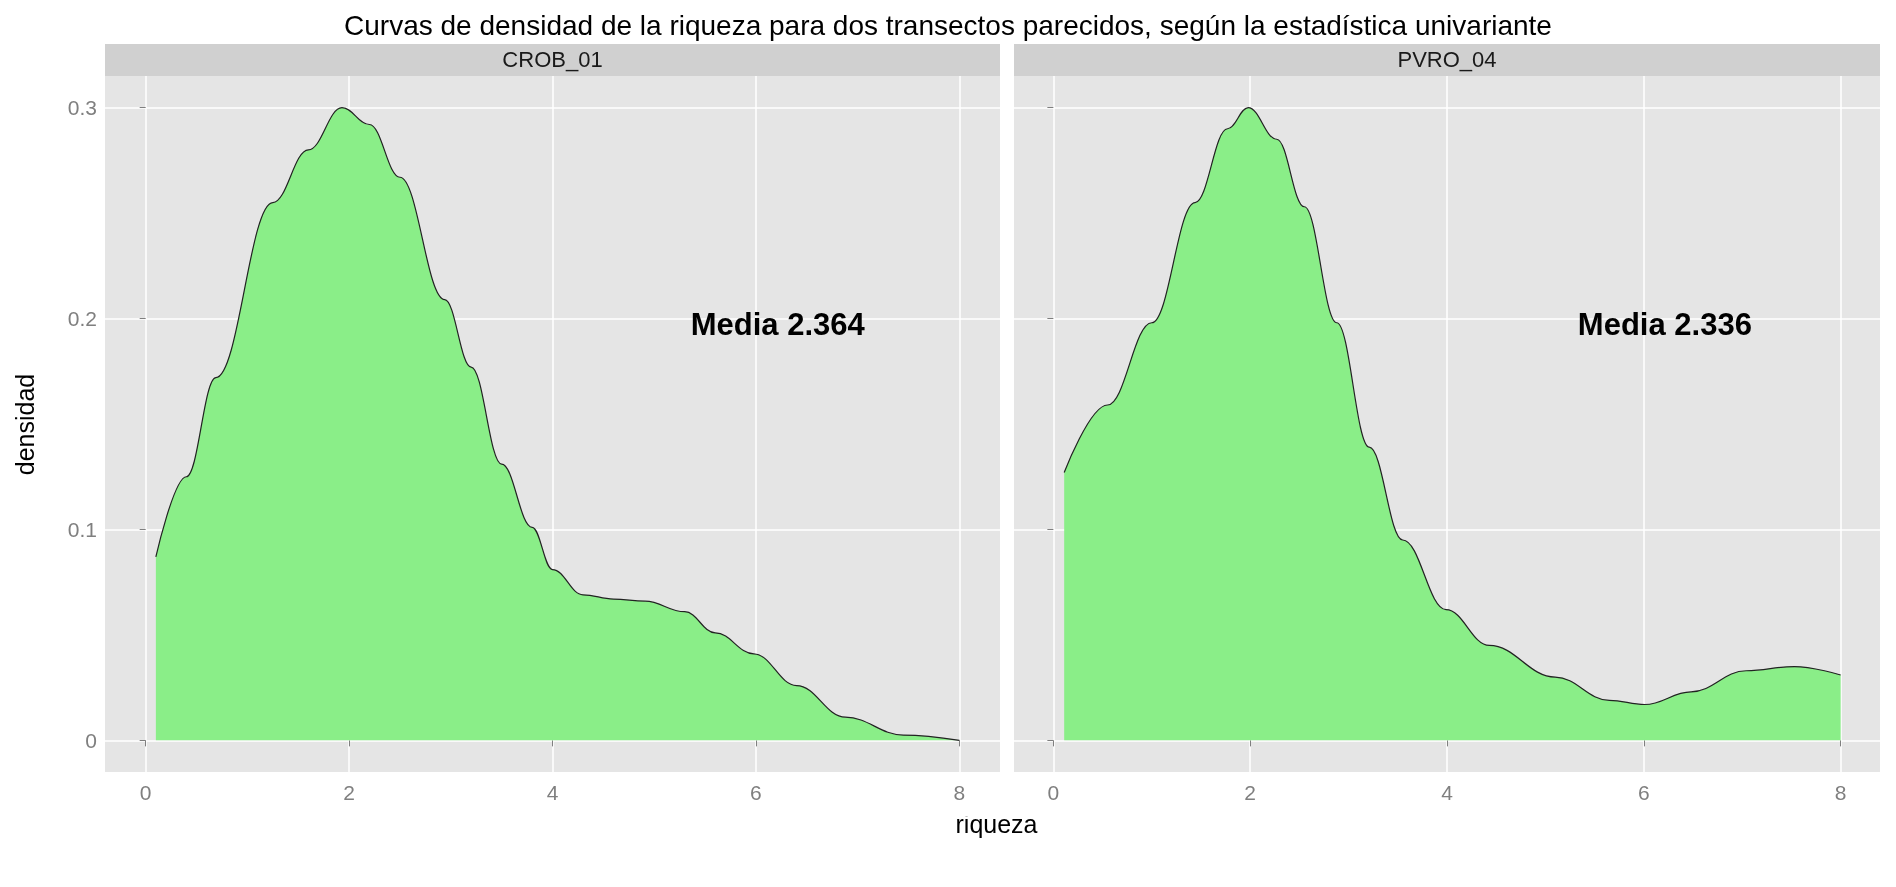 The image size is (1896, 887). Describe the element at coordinates (82, 108) in the screenshot. I see `y-tick-label: 0.3` at that location.